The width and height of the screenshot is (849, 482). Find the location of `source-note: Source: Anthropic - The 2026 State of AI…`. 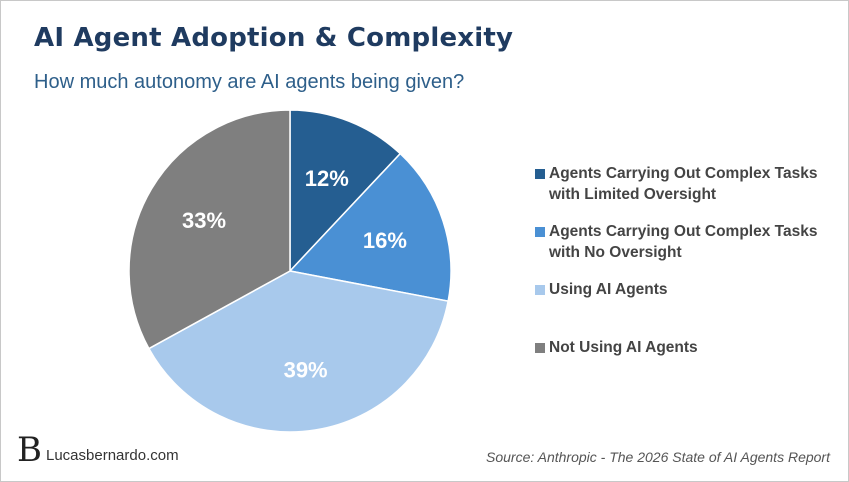

source-note: Source: Anthropic - The 2026 State of AI… is located at coordinates (658, 457).